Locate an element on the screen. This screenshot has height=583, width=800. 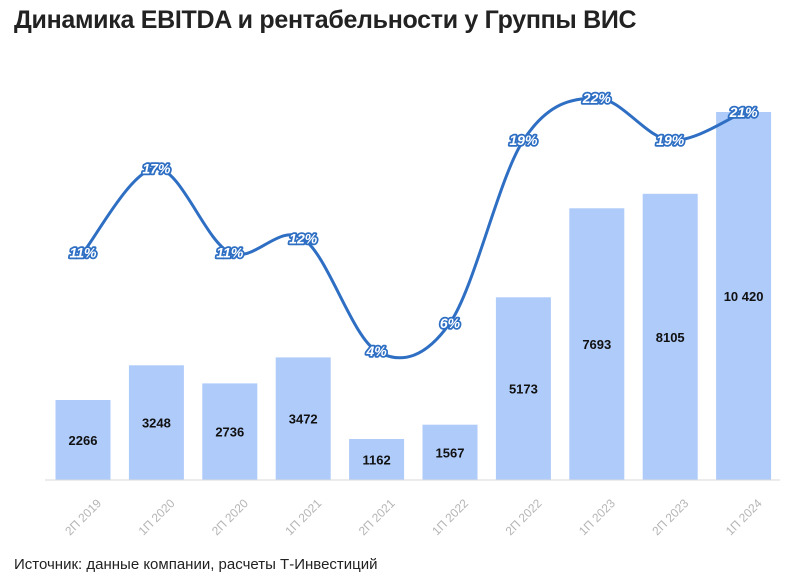
bar-value-label: 3248 is located at coordinates (156, 423).